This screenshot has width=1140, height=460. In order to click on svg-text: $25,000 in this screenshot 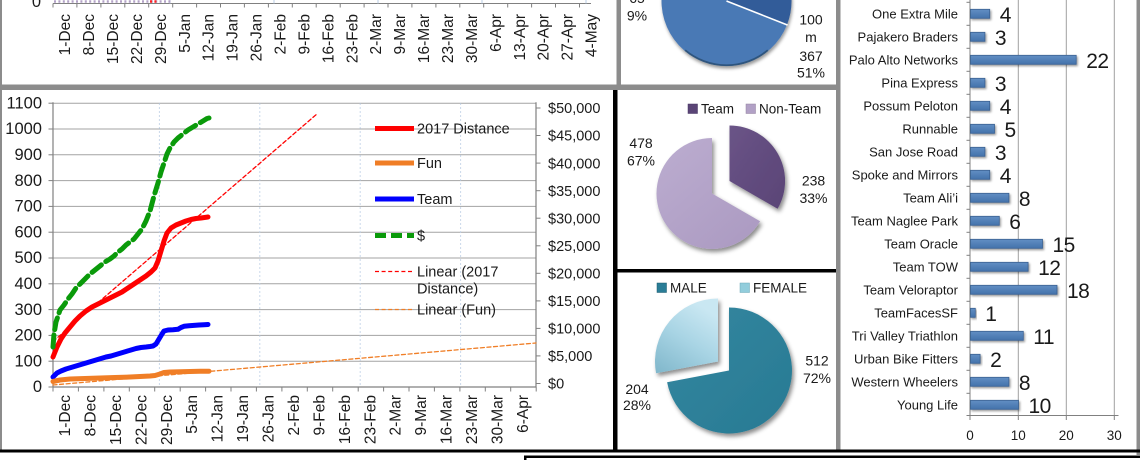, I will do `click(574, 247)`.